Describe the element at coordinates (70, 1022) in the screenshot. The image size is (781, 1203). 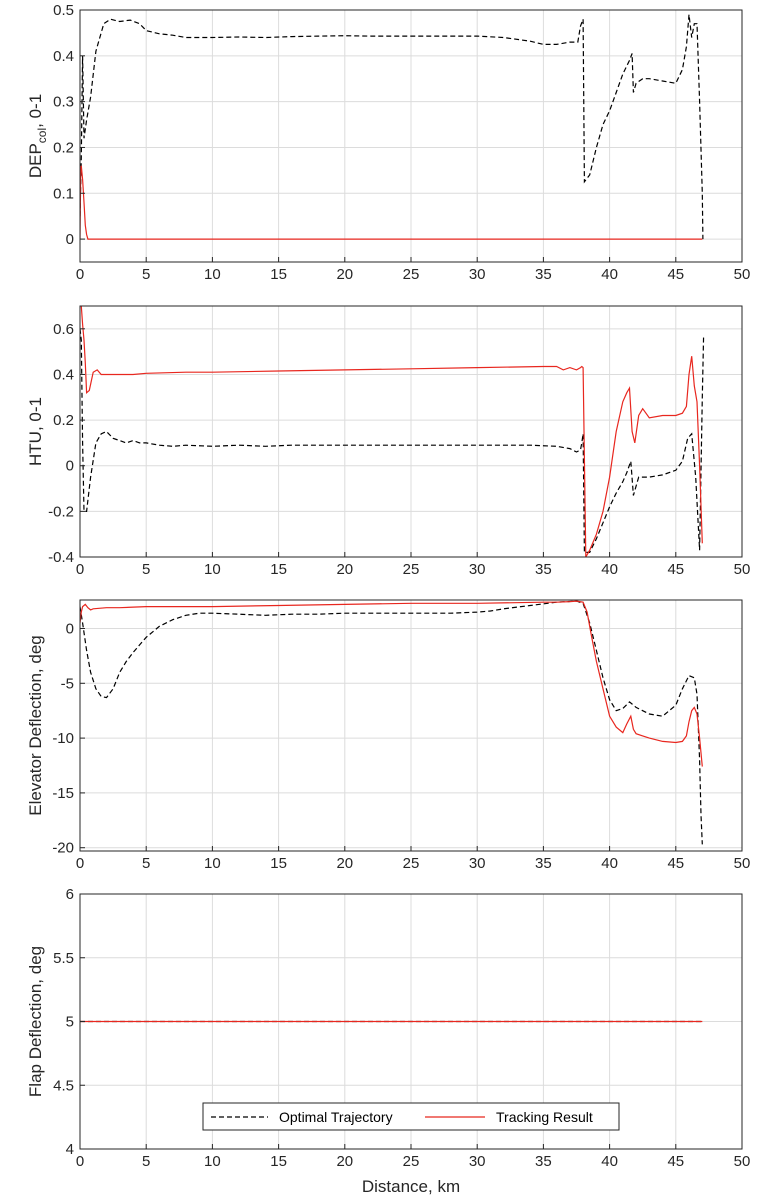
I see `y-tick-label: 5` at that location.